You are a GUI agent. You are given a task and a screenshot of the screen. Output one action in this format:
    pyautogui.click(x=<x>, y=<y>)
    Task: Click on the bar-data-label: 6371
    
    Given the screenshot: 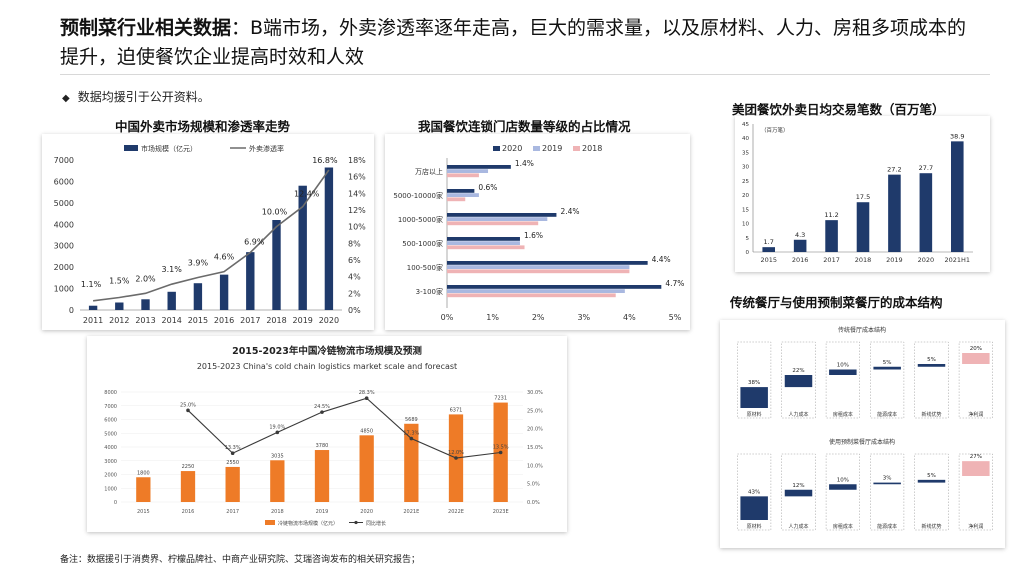 What is the action you would take?
    pyautogui.click(x=456, y=410)
    